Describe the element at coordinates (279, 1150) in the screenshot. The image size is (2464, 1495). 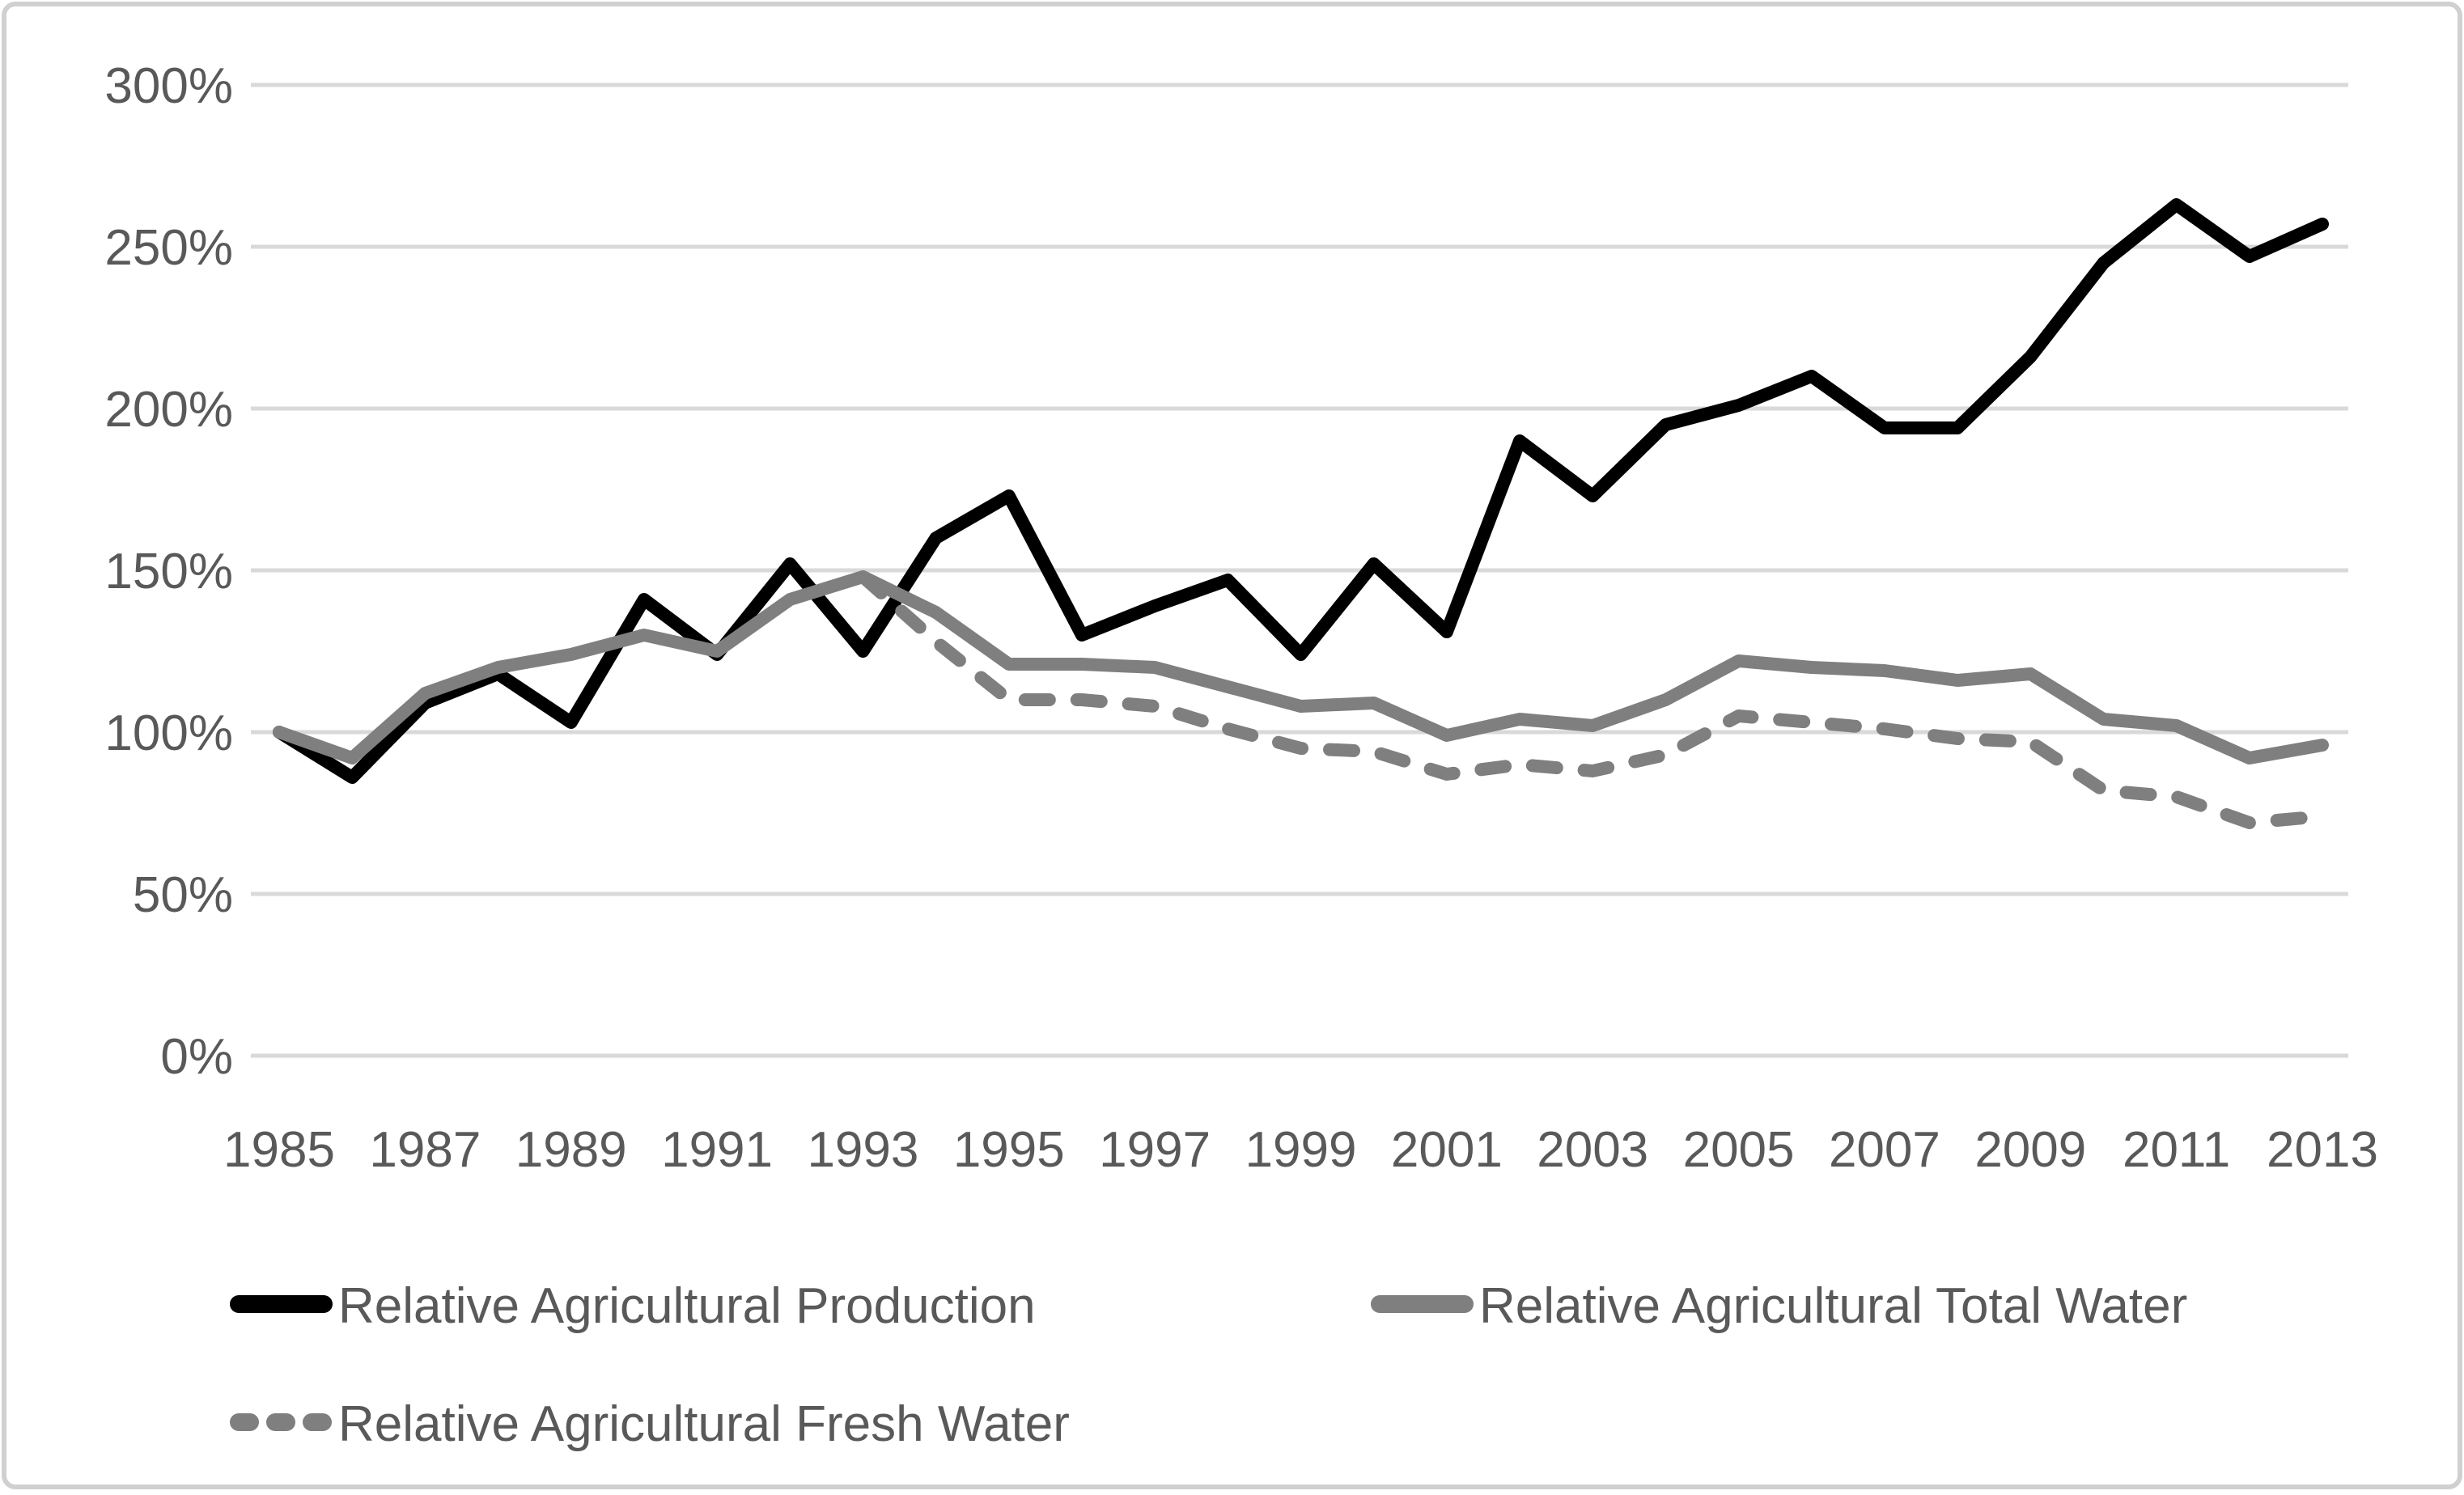
I see `x-tick-label-1985: 1985` at that location.